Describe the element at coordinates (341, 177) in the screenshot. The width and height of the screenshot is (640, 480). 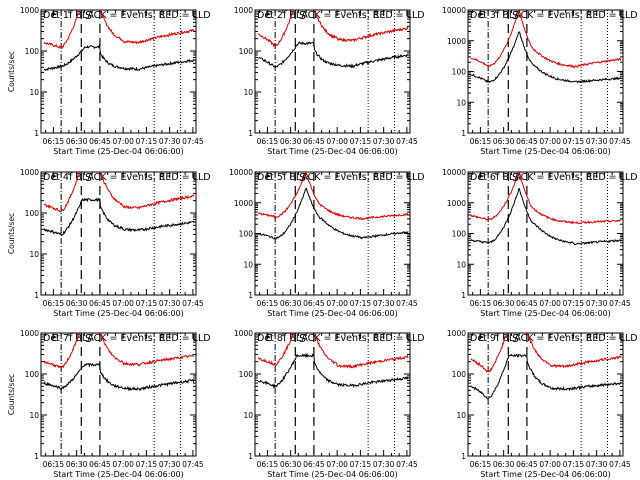
I see `subplot-title: Det 5f BLACK = Events, RED = LLD` at that location.